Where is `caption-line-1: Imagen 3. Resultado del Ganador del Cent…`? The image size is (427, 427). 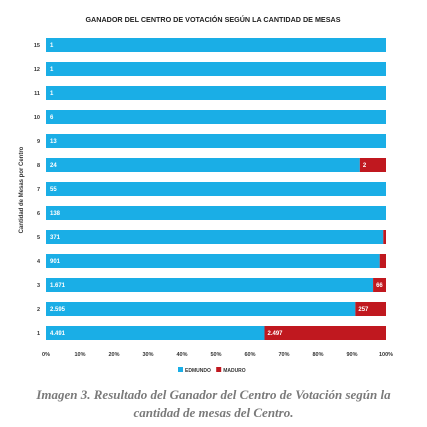 caption-line-1: Imagen 3. Resultado del Ganador del Cent… is located at coordinates (213, 394).